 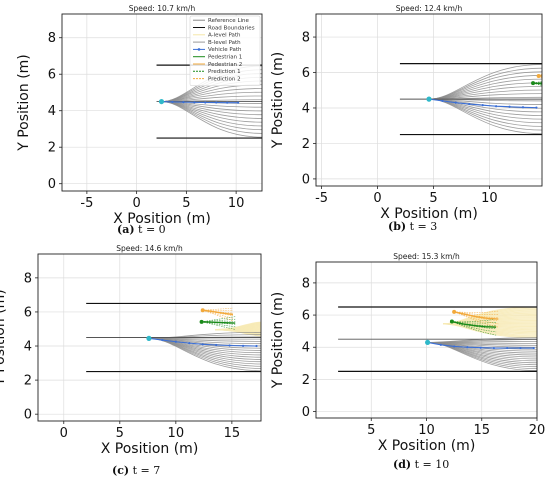 What do you see at coordinates (162, 8) in the screenshot?
I see `chart-title: Speed: 10.7 km/h` at bounding box center [162, 8].